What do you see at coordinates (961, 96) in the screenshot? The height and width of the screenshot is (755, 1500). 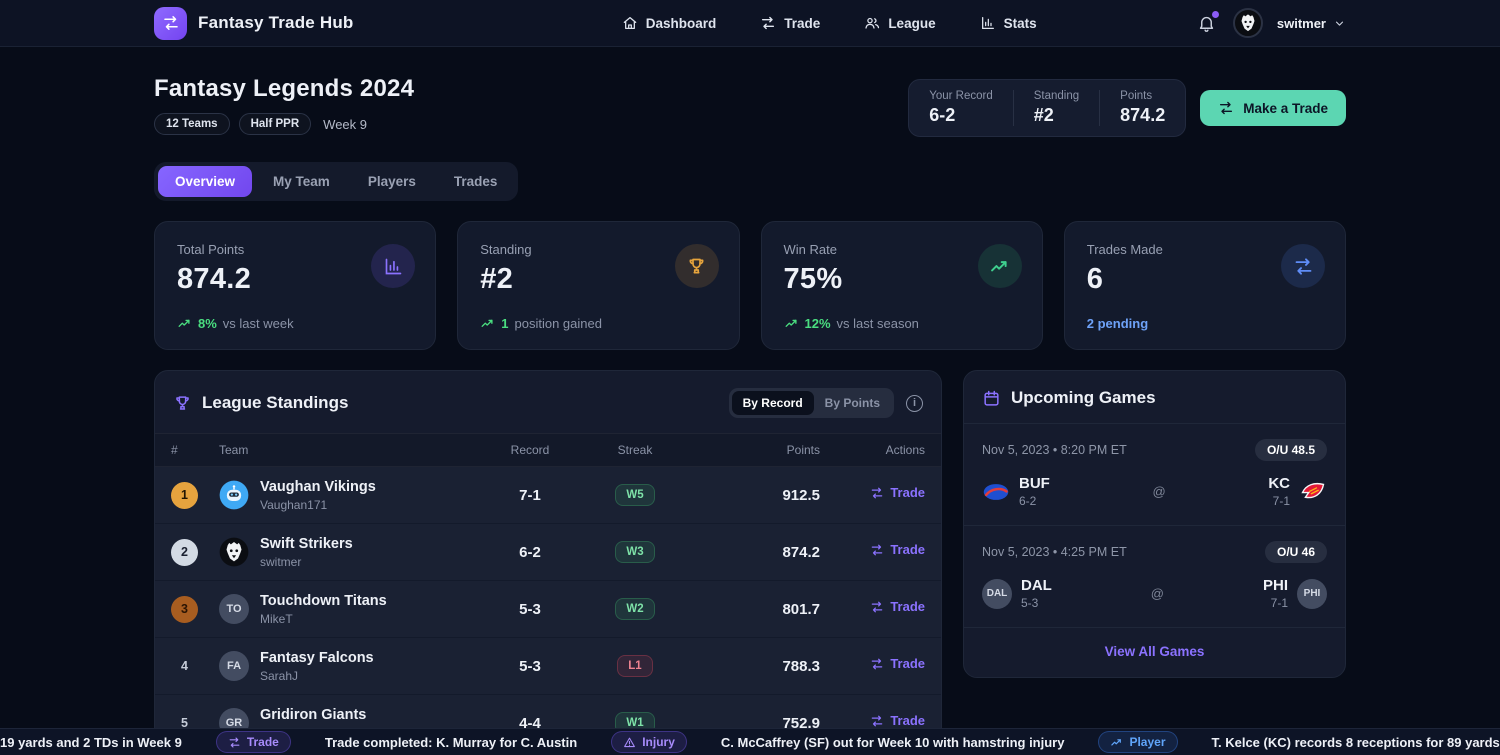 I see `record-label: Your Record` at bounding box center [961, 96].